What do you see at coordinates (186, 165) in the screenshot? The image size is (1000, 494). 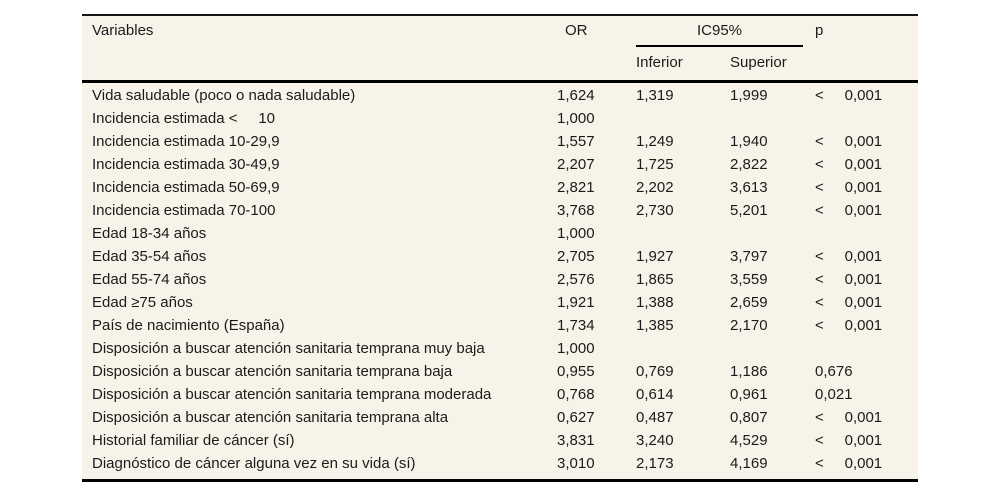 I see `variable-cell: Incidencia estimada 30-49,9` at bounding box center [186, 165].